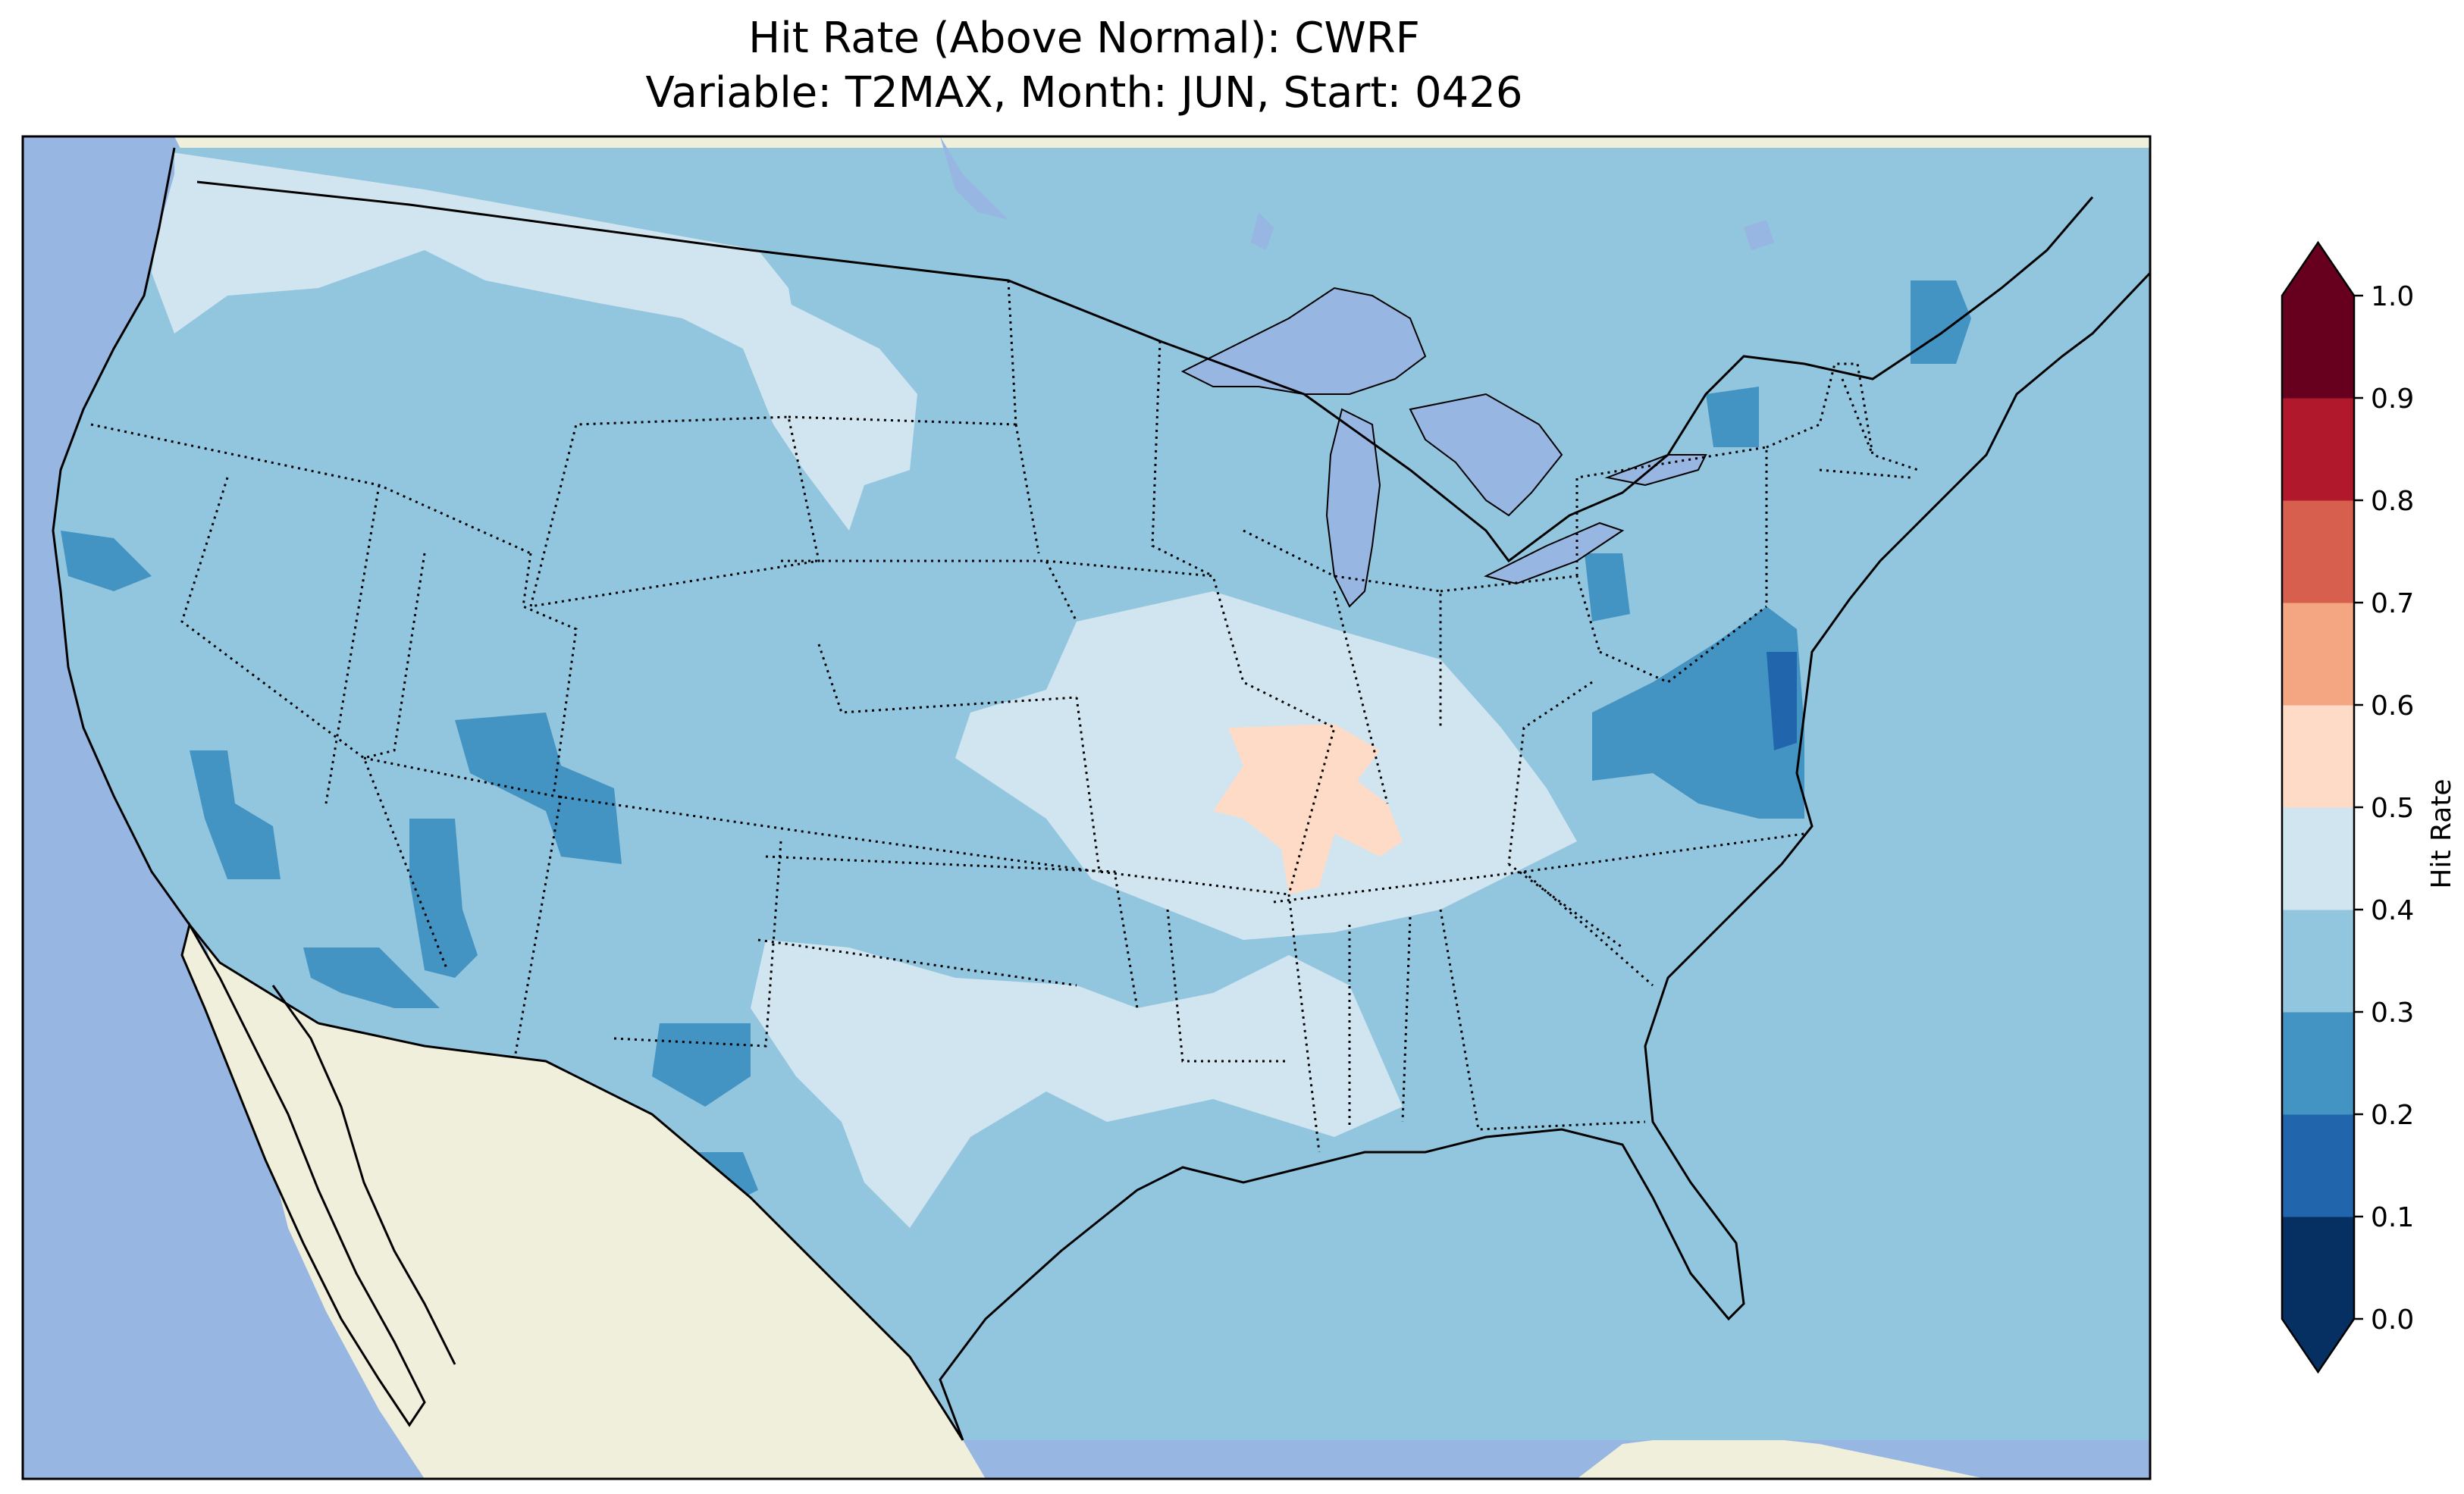  I want to click on region-california, so click(106, 561).